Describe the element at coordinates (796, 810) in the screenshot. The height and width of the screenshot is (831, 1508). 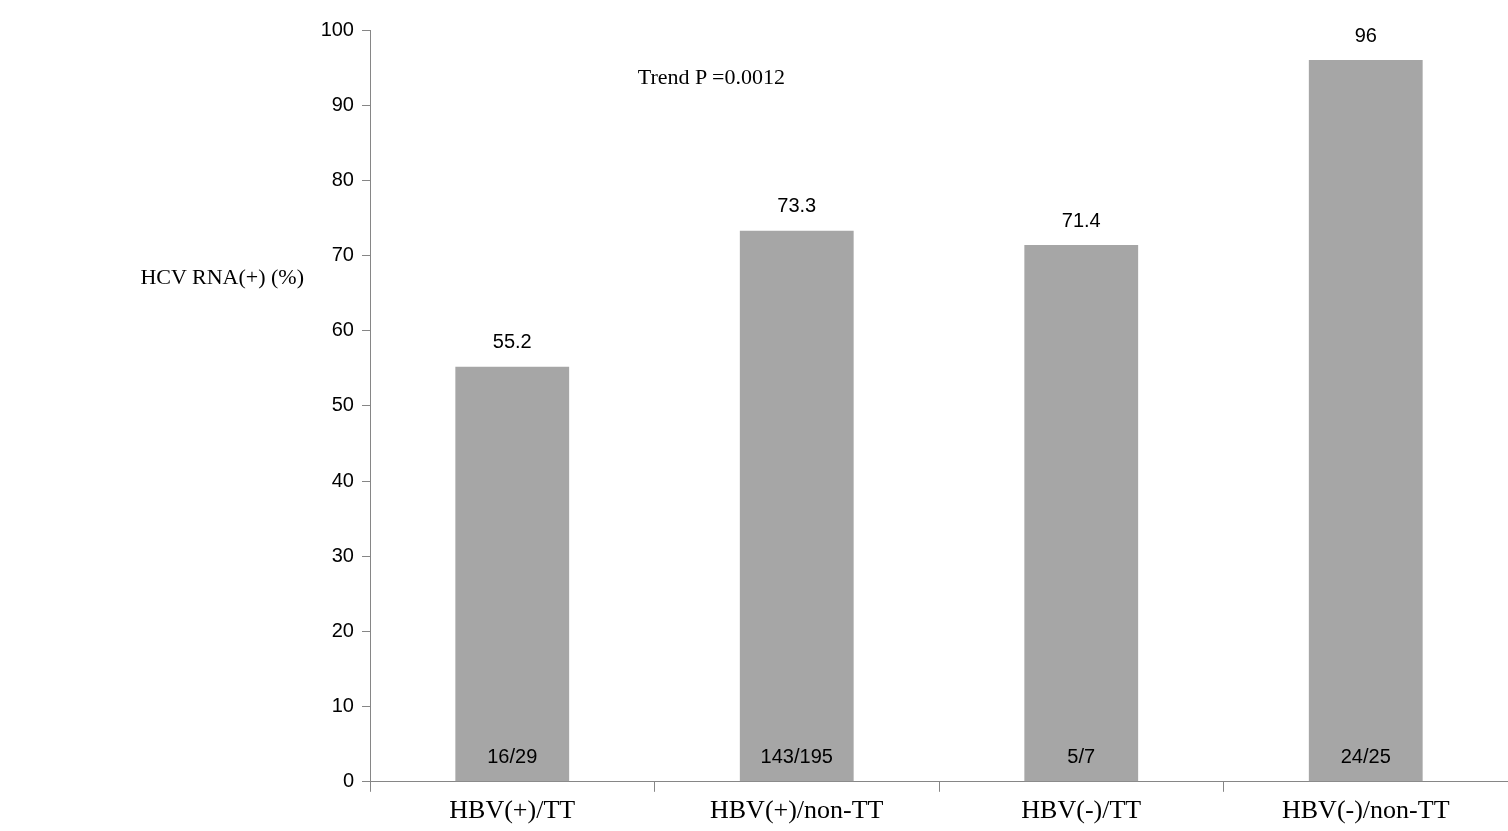
I see `x-tick-label: HBV(+)/non-TT` at that location.